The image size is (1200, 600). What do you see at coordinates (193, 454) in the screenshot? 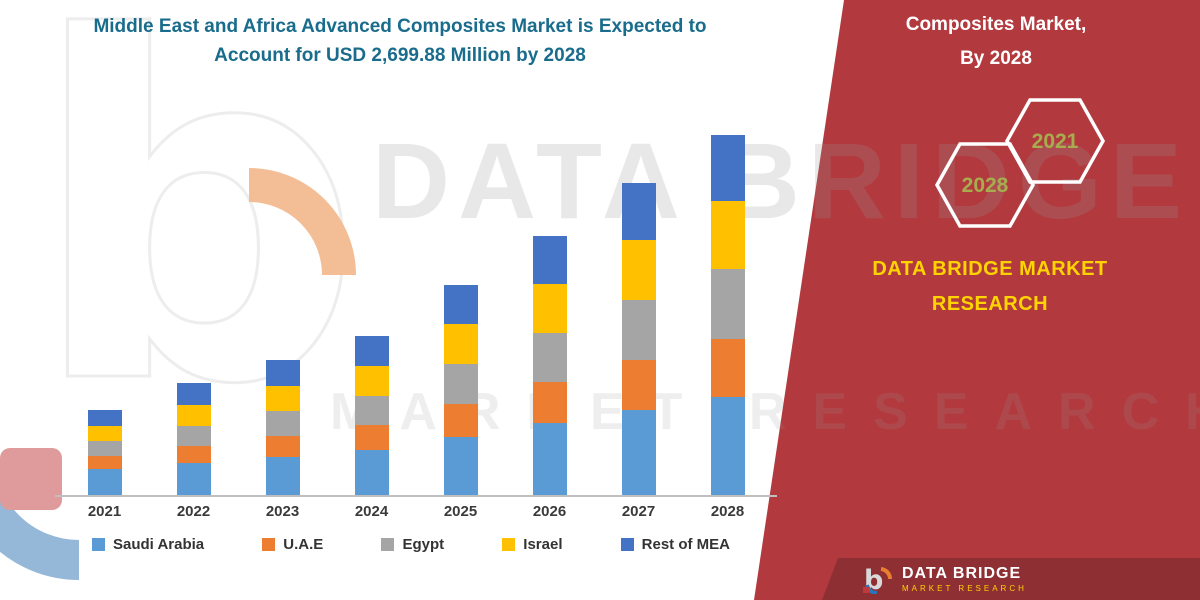
I see `bar-2022-segment-u-a-e` at bounding box center [193, 454].